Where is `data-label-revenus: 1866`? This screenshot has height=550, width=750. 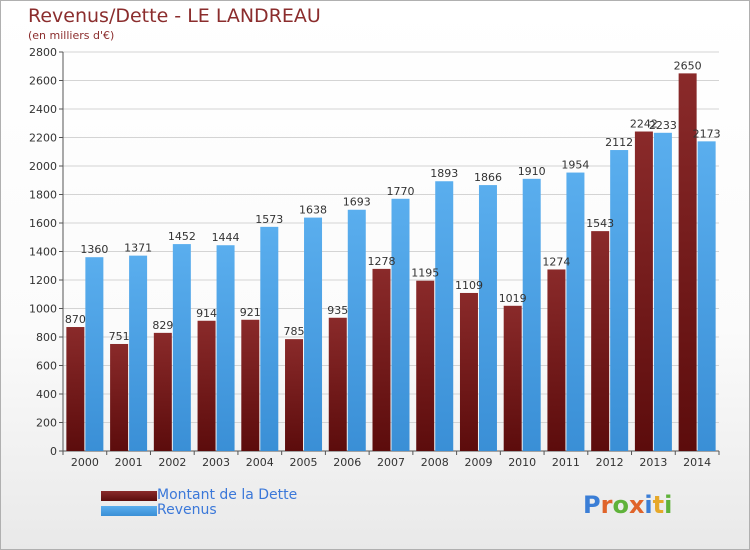 data-label-revenus: 1866 is located at coordinates (488, 177).